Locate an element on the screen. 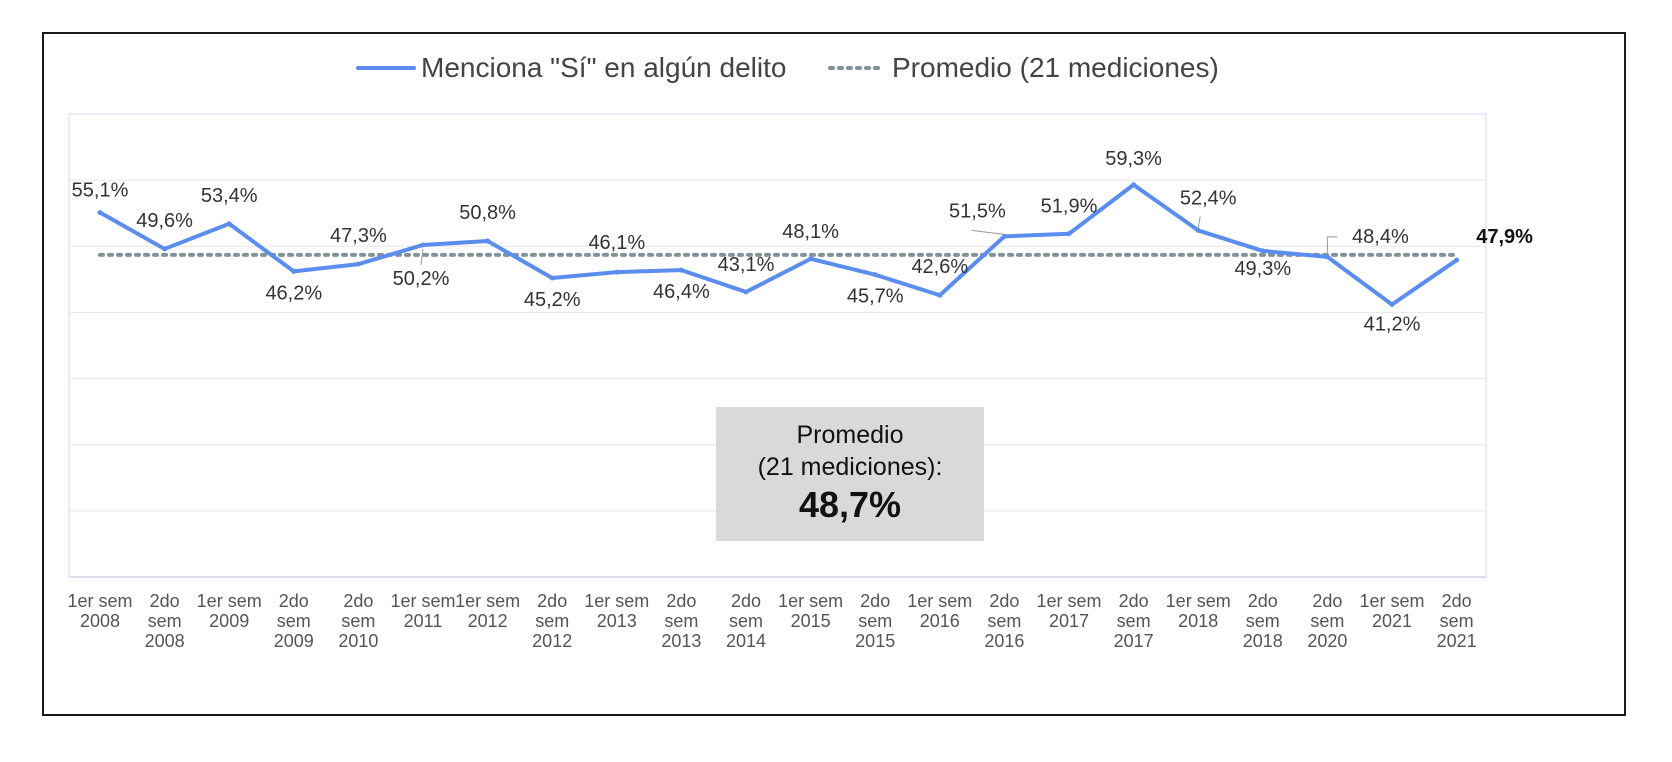 The height and width of the screenshot is (762, 1672). label-leader-line is located at coordinates (1199, 222).